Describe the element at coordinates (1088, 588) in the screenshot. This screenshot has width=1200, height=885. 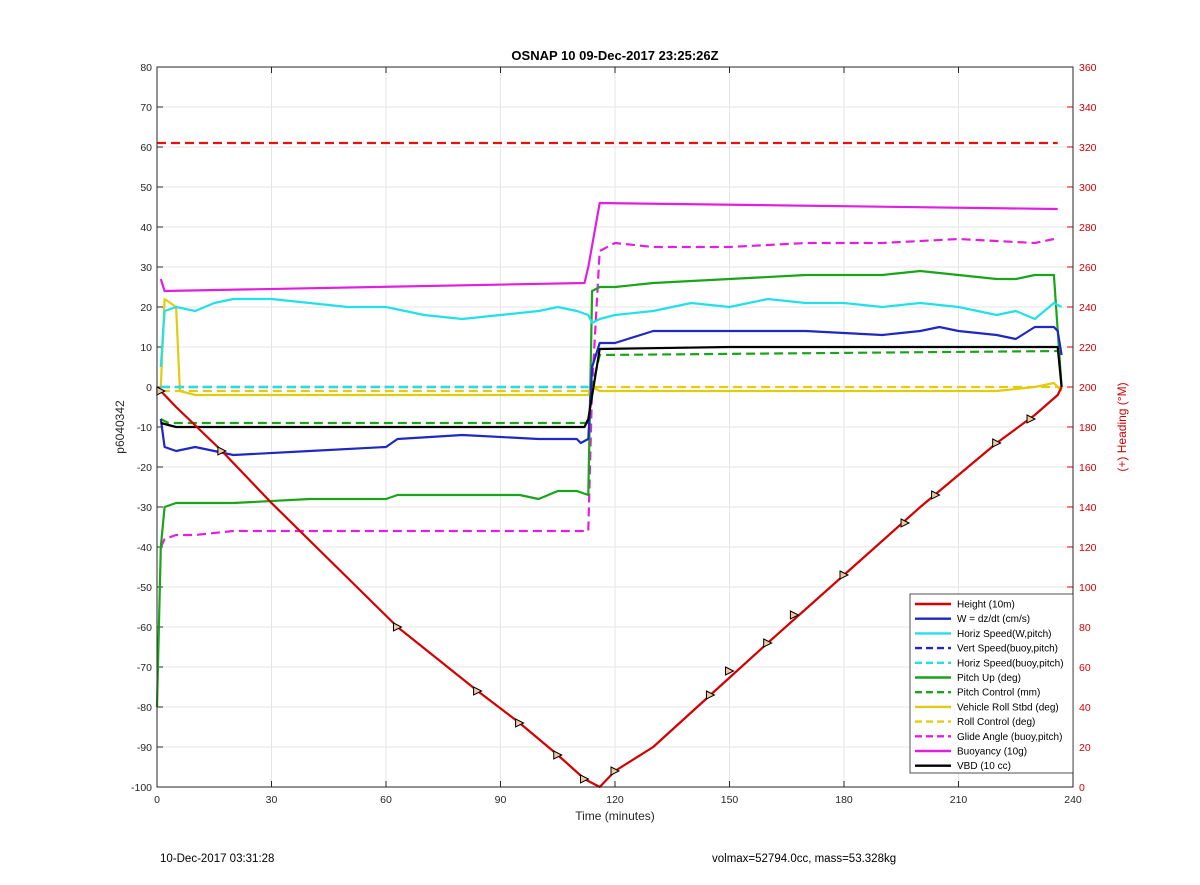
I see `y2-tick-label: 100` at that location.